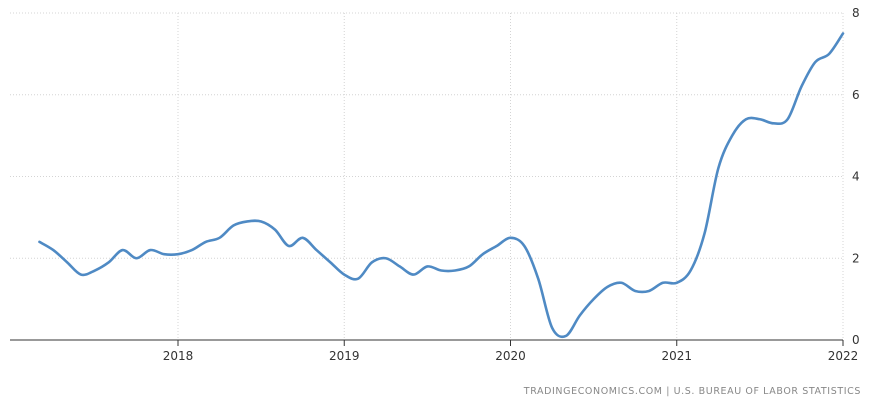 The width and height of the screenshot is (875, 409). I want to click on y-tick-label: 6, so click(856, 95).